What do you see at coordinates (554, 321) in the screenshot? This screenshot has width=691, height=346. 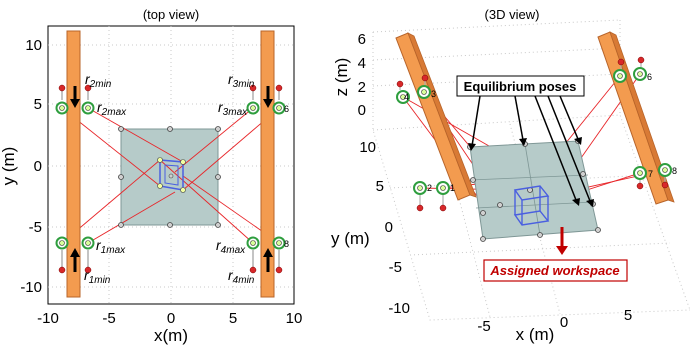 I see `3d-view-x-ticks: -5 0 5` at bounding box center [554, 321].